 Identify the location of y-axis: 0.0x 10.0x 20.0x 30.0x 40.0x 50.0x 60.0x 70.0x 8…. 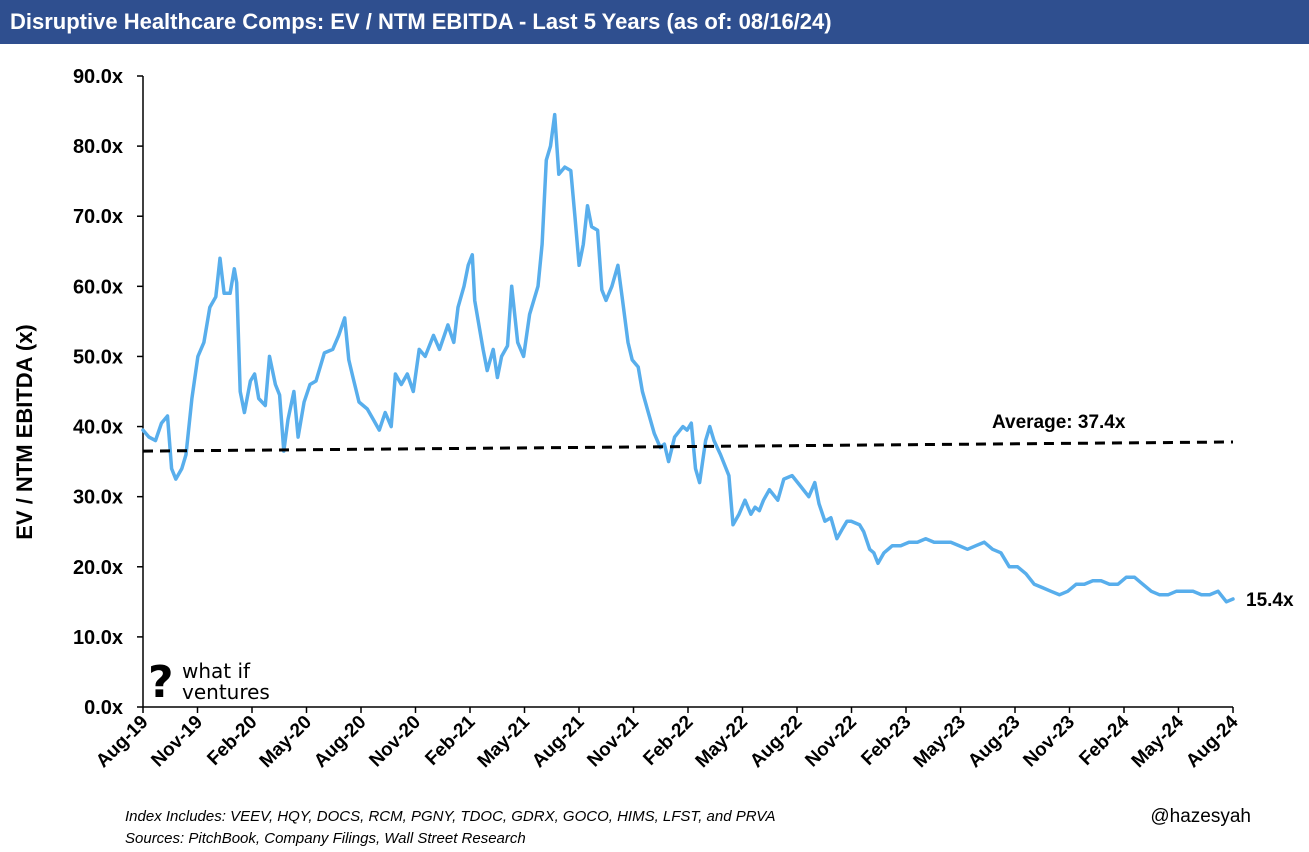
(108, 392).